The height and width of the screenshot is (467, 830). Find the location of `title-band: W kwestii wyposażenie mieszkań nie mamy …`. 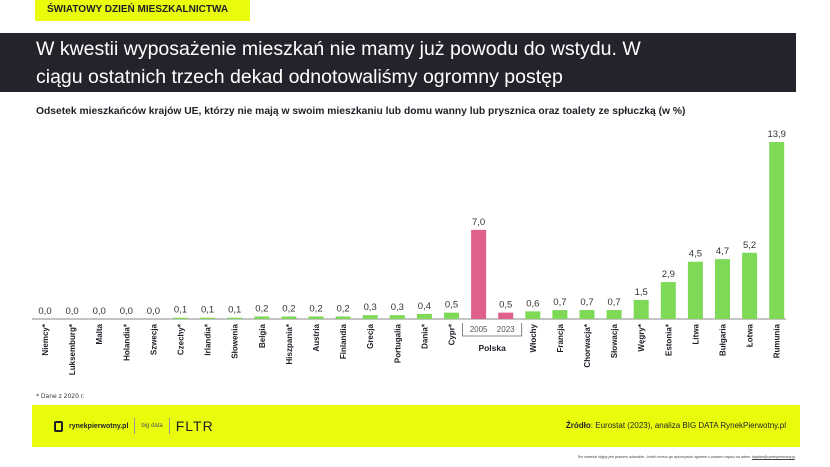

title-band: W kwestii wyposażenie mieszkań nie mamy … is located at coordinates (398, 62).